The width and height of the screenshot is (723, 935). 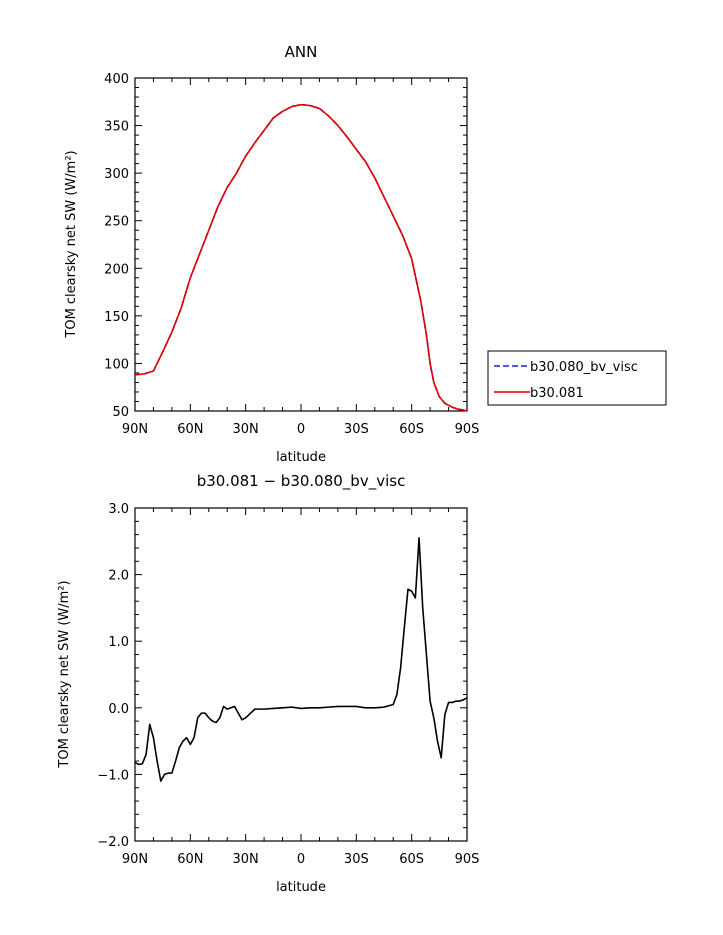 I want to click on top-x-tick-label: 60S, so click(x=411, y=429).